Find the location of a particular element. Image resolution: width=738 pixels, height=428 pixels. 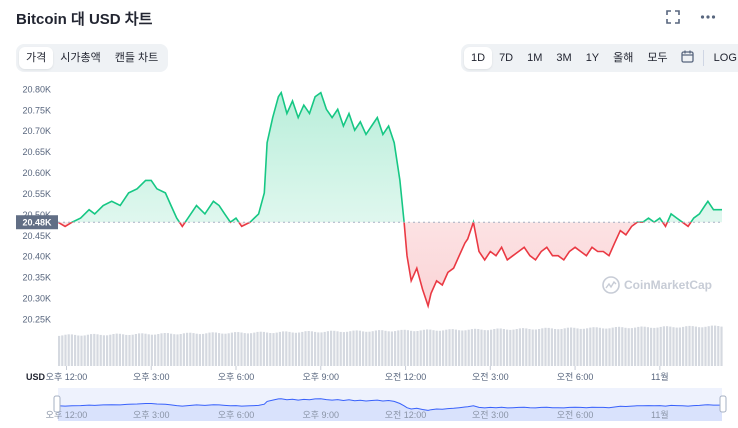

navigator-tick-label: 오후 12:00 is located at coordinates (67, 415).